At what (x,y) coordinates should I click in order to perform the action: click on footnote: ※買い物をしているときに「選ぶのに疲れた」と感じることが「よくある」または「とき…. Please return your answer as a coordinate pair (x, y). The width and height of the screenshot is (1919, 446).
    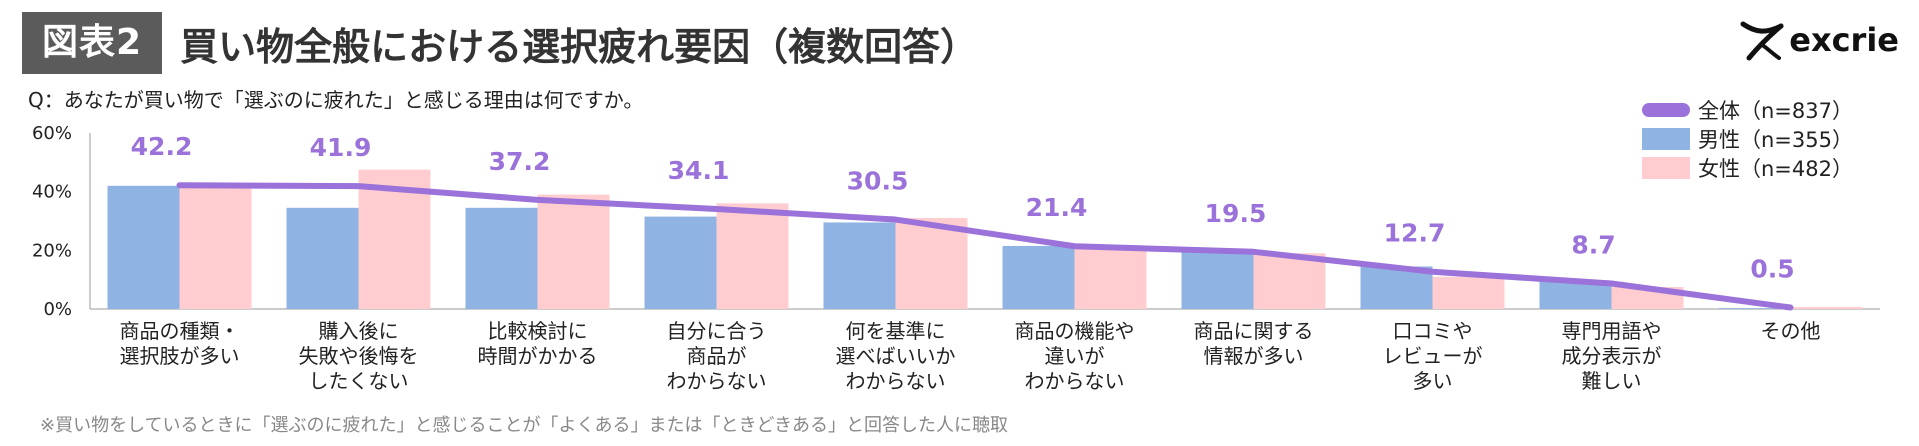
    Looking at the image, I should click on (524, 425).